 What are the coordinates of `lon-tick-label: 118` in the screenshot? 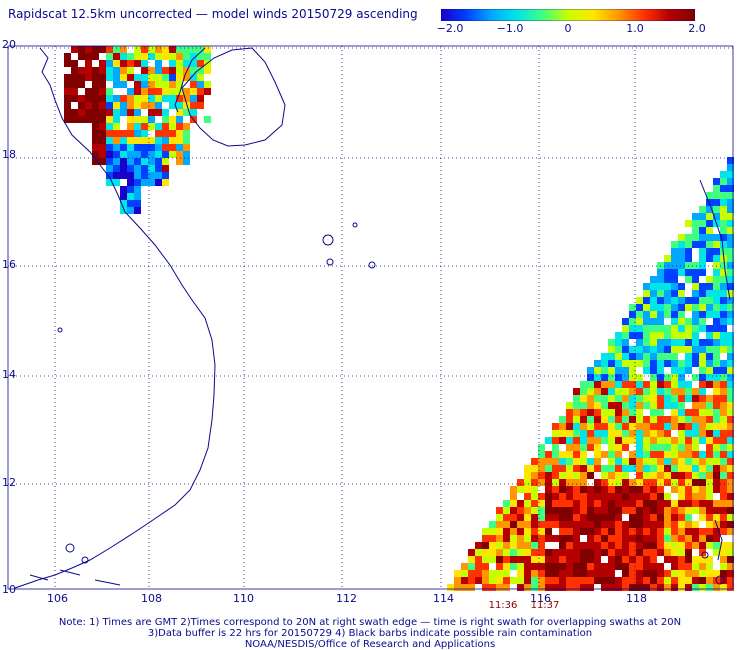 It's located at (636, 598).